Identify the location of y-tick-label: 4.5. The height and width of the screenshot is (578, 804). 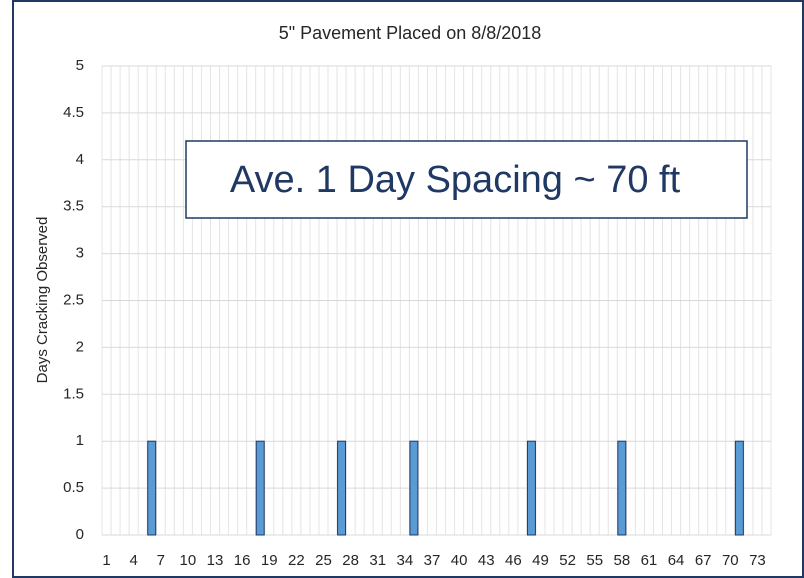
(73, 112).